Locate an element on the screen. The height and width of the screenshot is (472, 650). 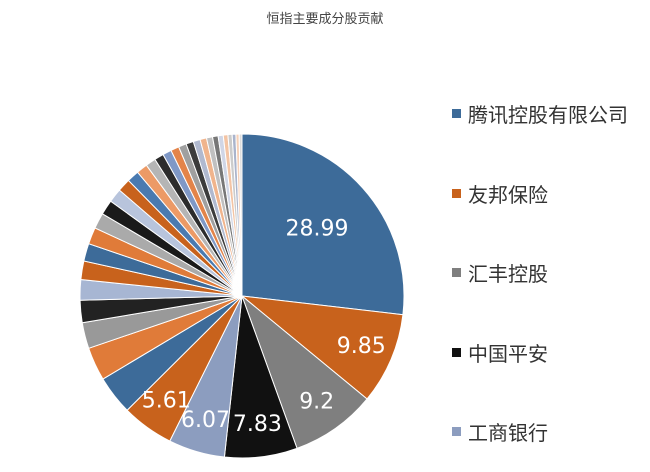
legend-label: 汇丰控股 is located at coordinates (508, 274).